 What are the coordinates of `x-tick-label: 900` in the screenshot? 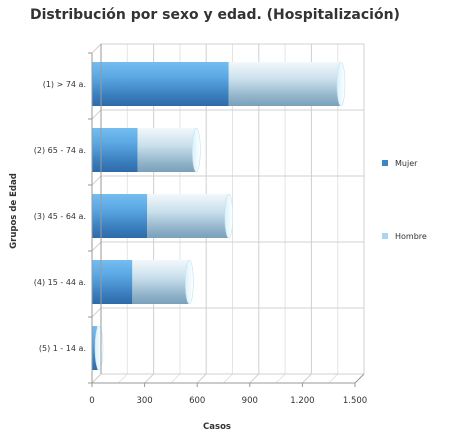 It's located at (250, 401).